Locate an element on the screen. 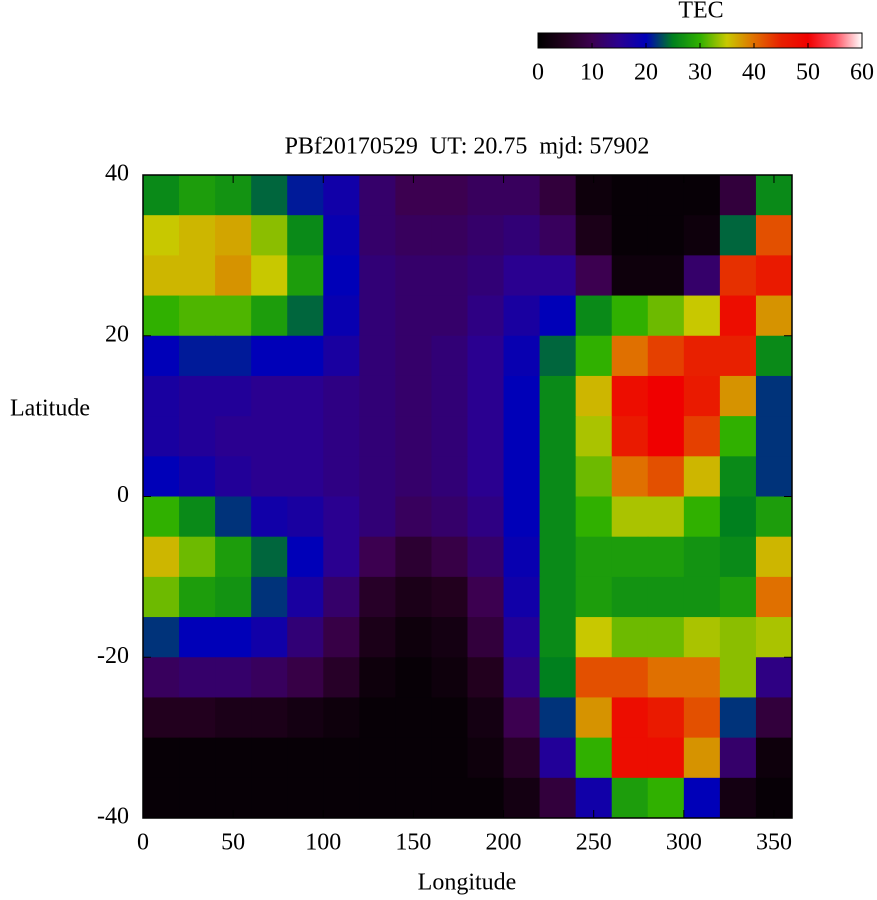 Image resolution: width=877 pixels, height=900 pixels. y-tick-label: -40 is located at coordinates (113, 817).